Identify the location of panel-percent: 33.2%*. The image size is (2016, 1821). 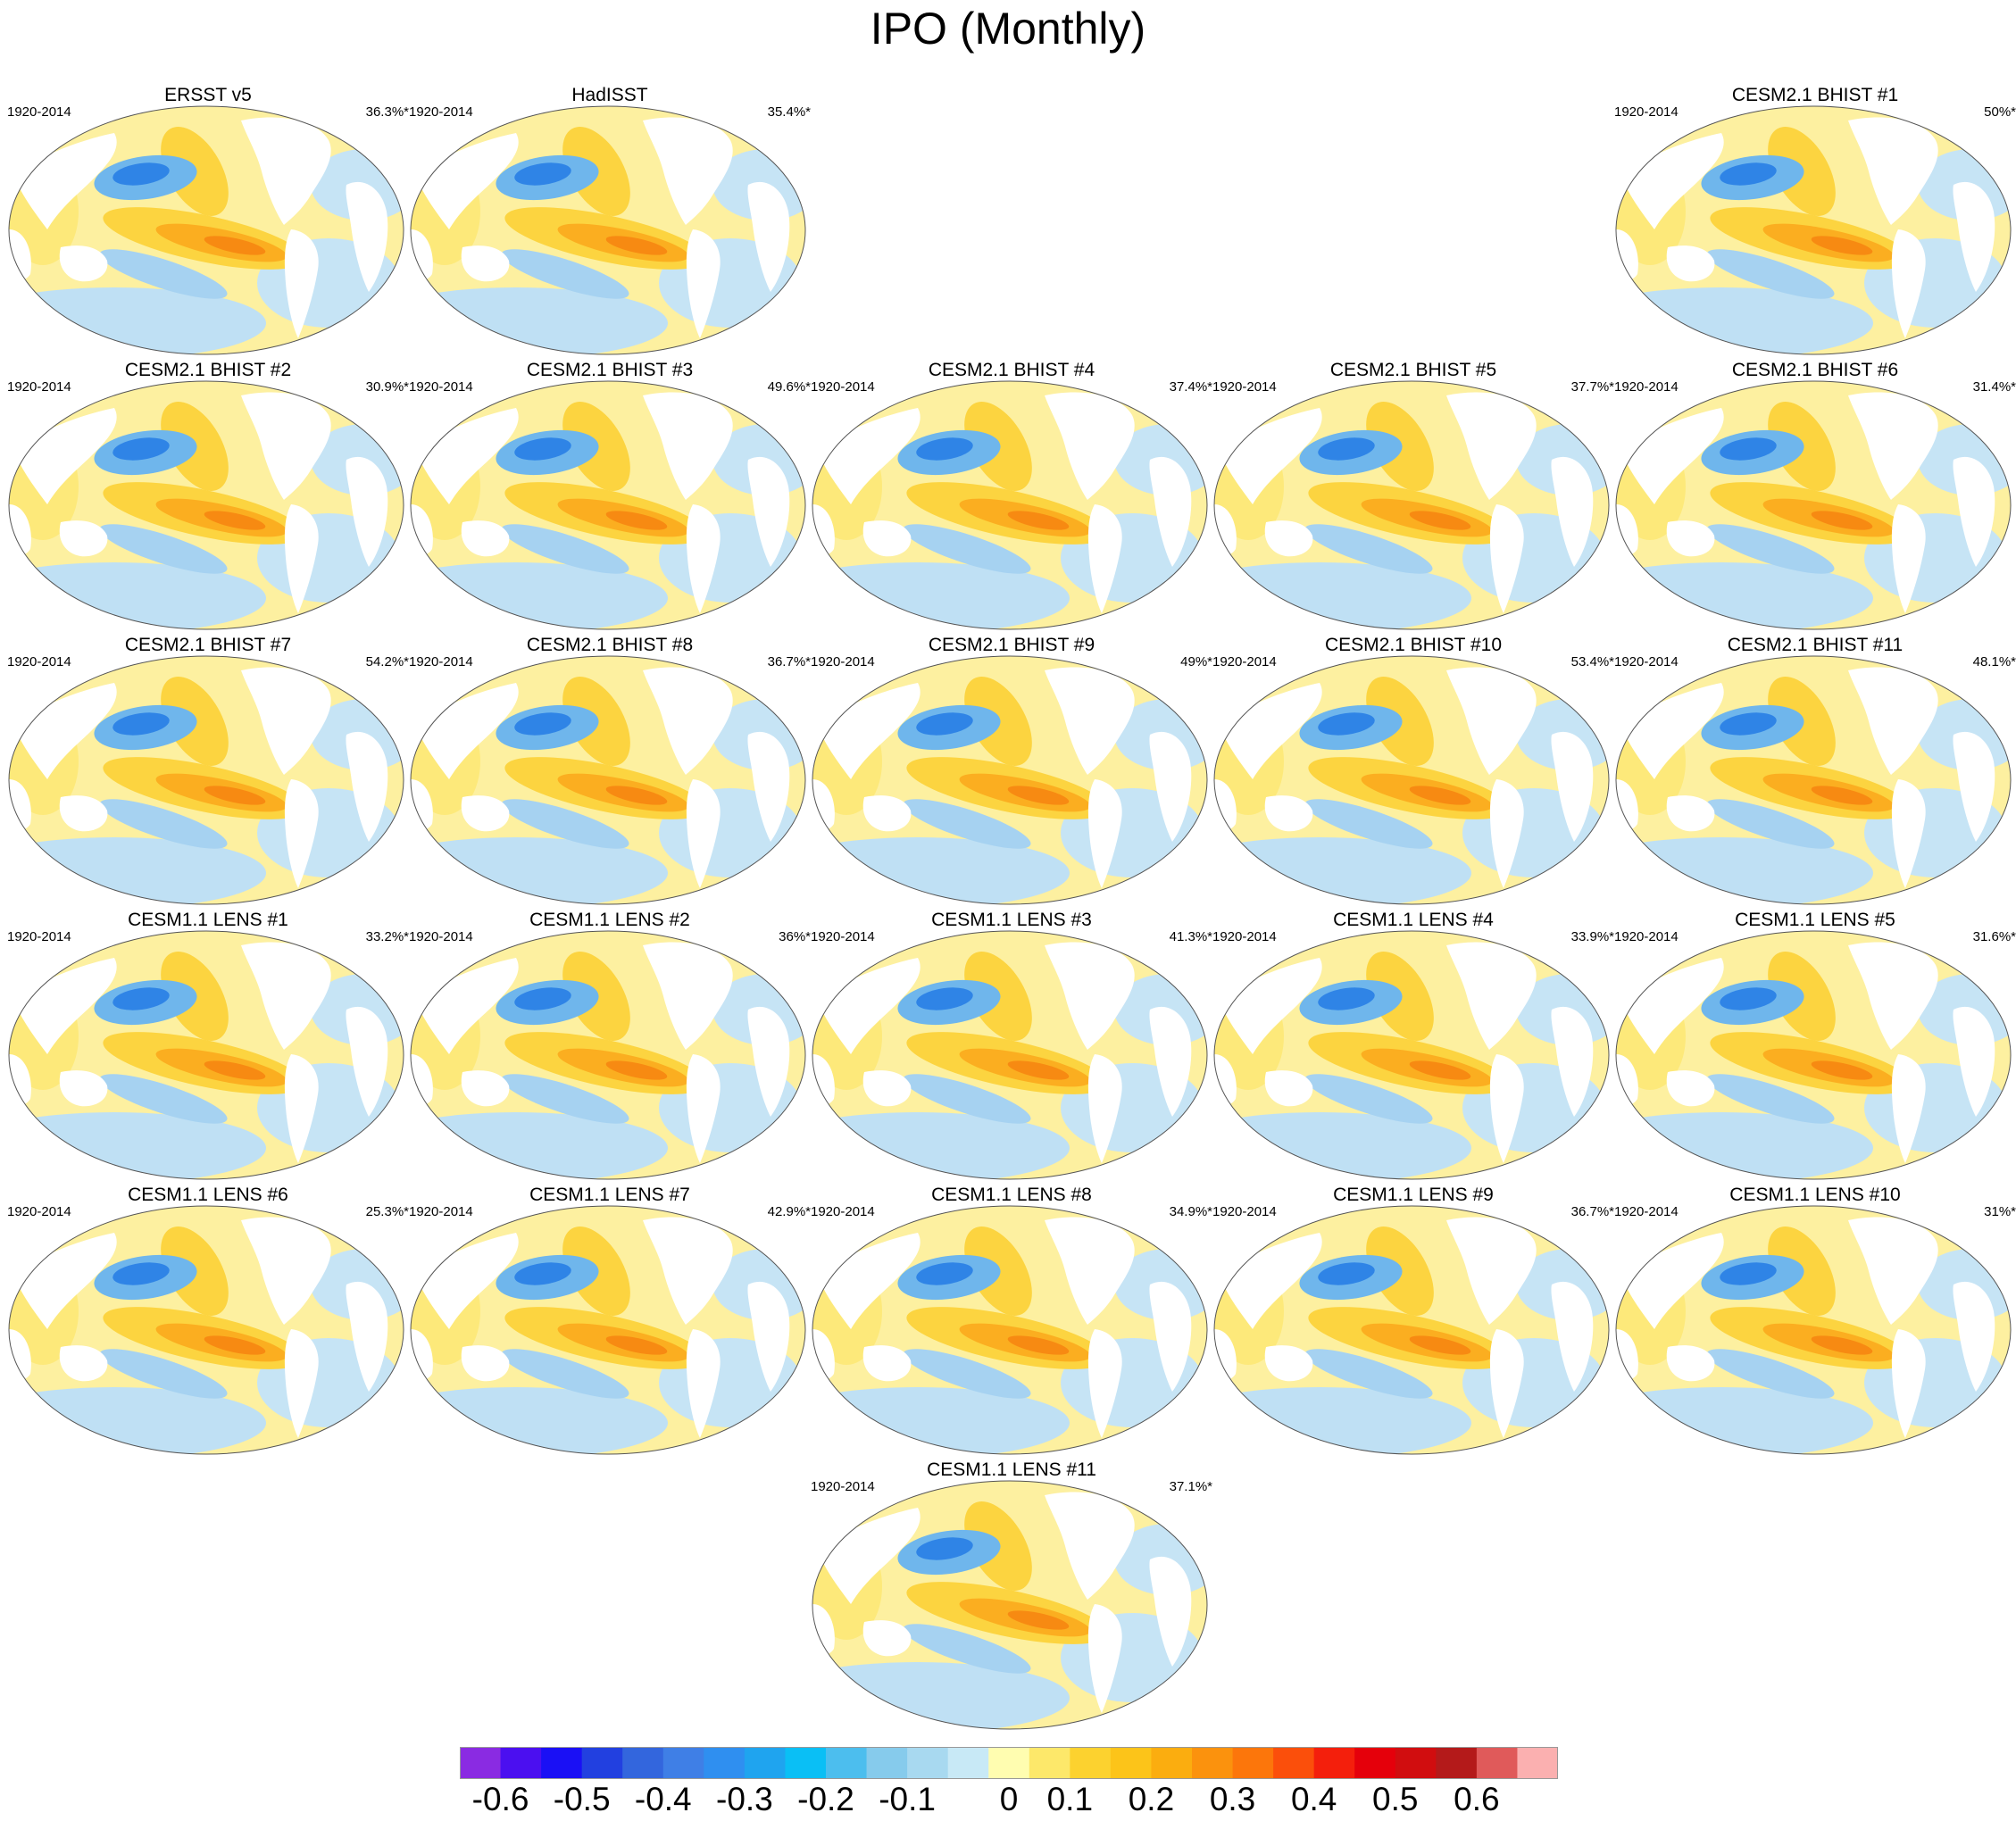
(387, 936).